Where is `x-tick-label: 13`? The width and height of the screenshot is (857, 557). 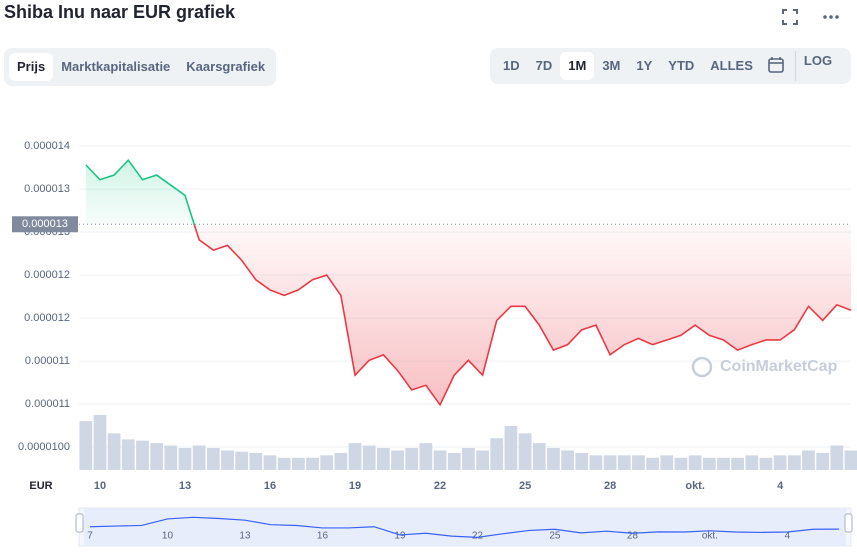 x-tick-label: 13 is located at coordinates (185, 486).